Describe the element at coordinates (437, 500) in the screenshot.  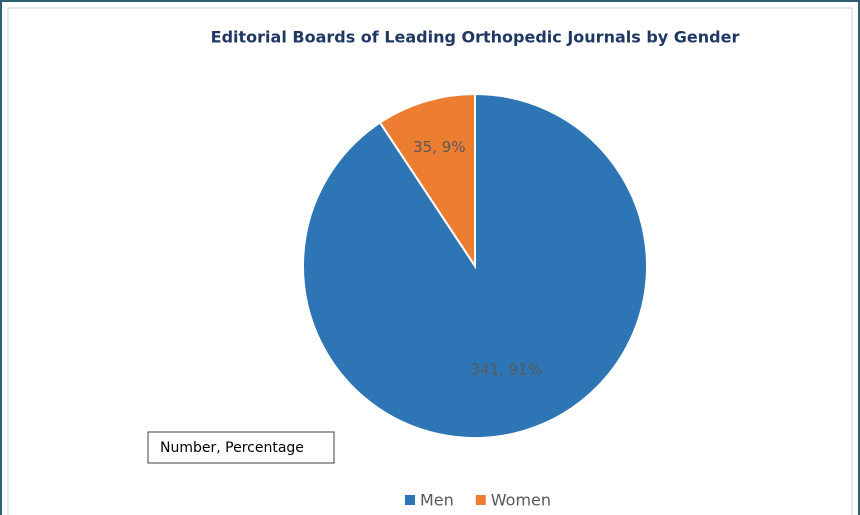
I see `legend-label: Men` at that location.